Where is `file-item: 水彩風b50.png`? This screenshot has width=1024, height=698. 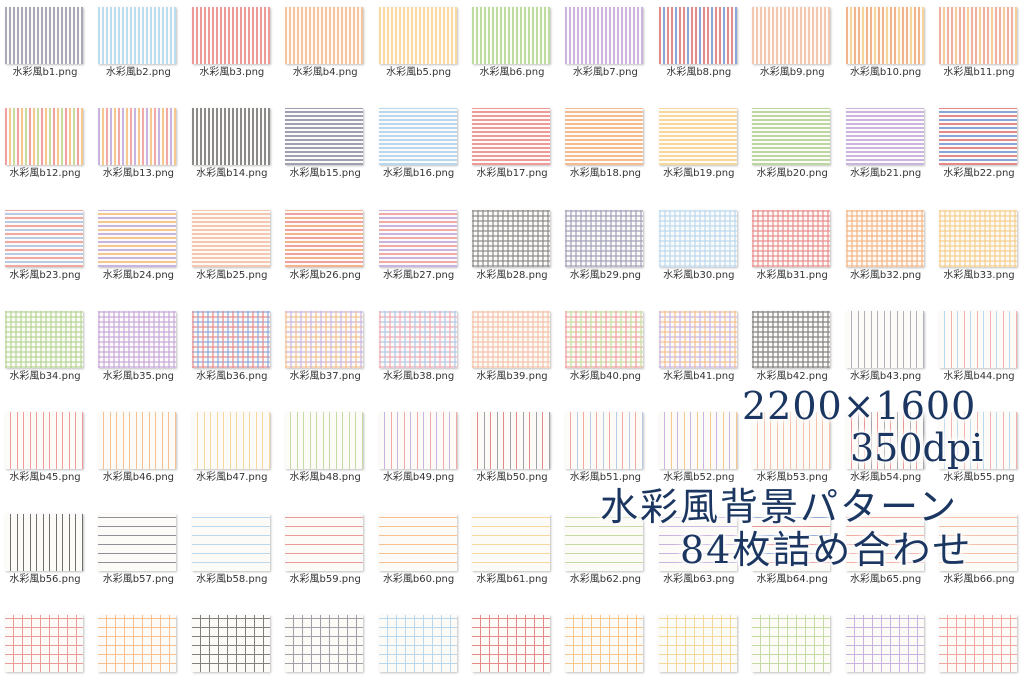
file-item: 水彩風b50.png is located at coordinates (512, 450).